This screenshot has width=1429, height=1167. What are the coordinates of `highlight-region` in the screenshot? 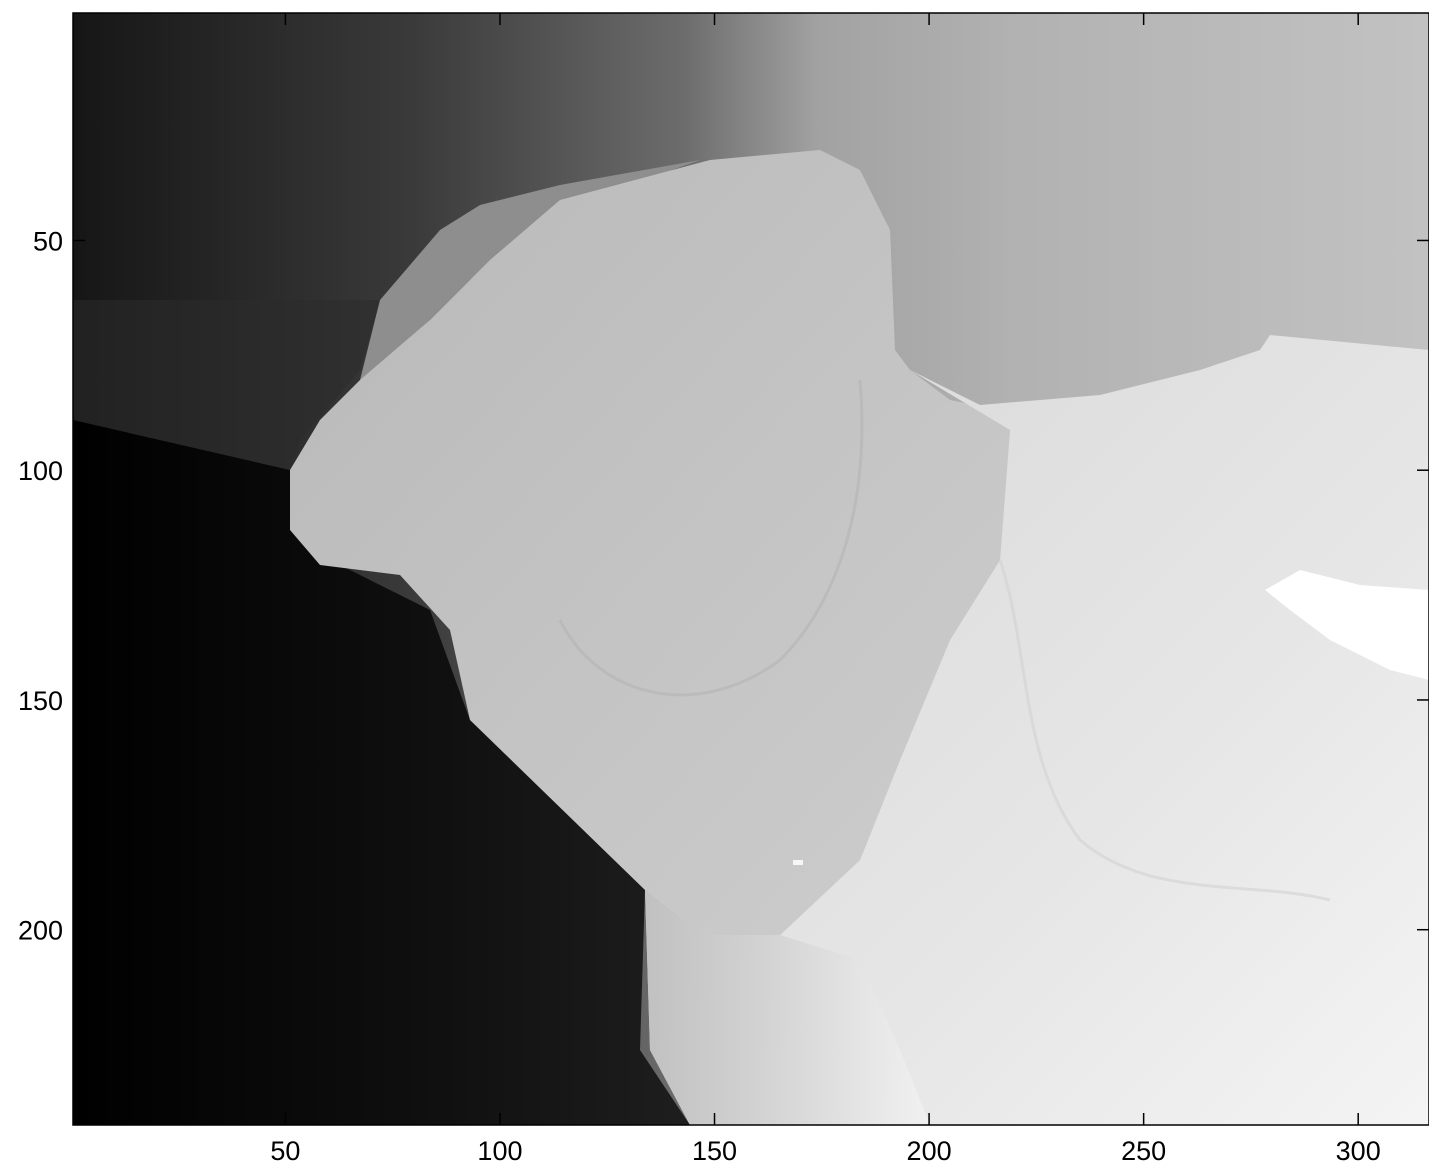 It's located at (1347, 625).